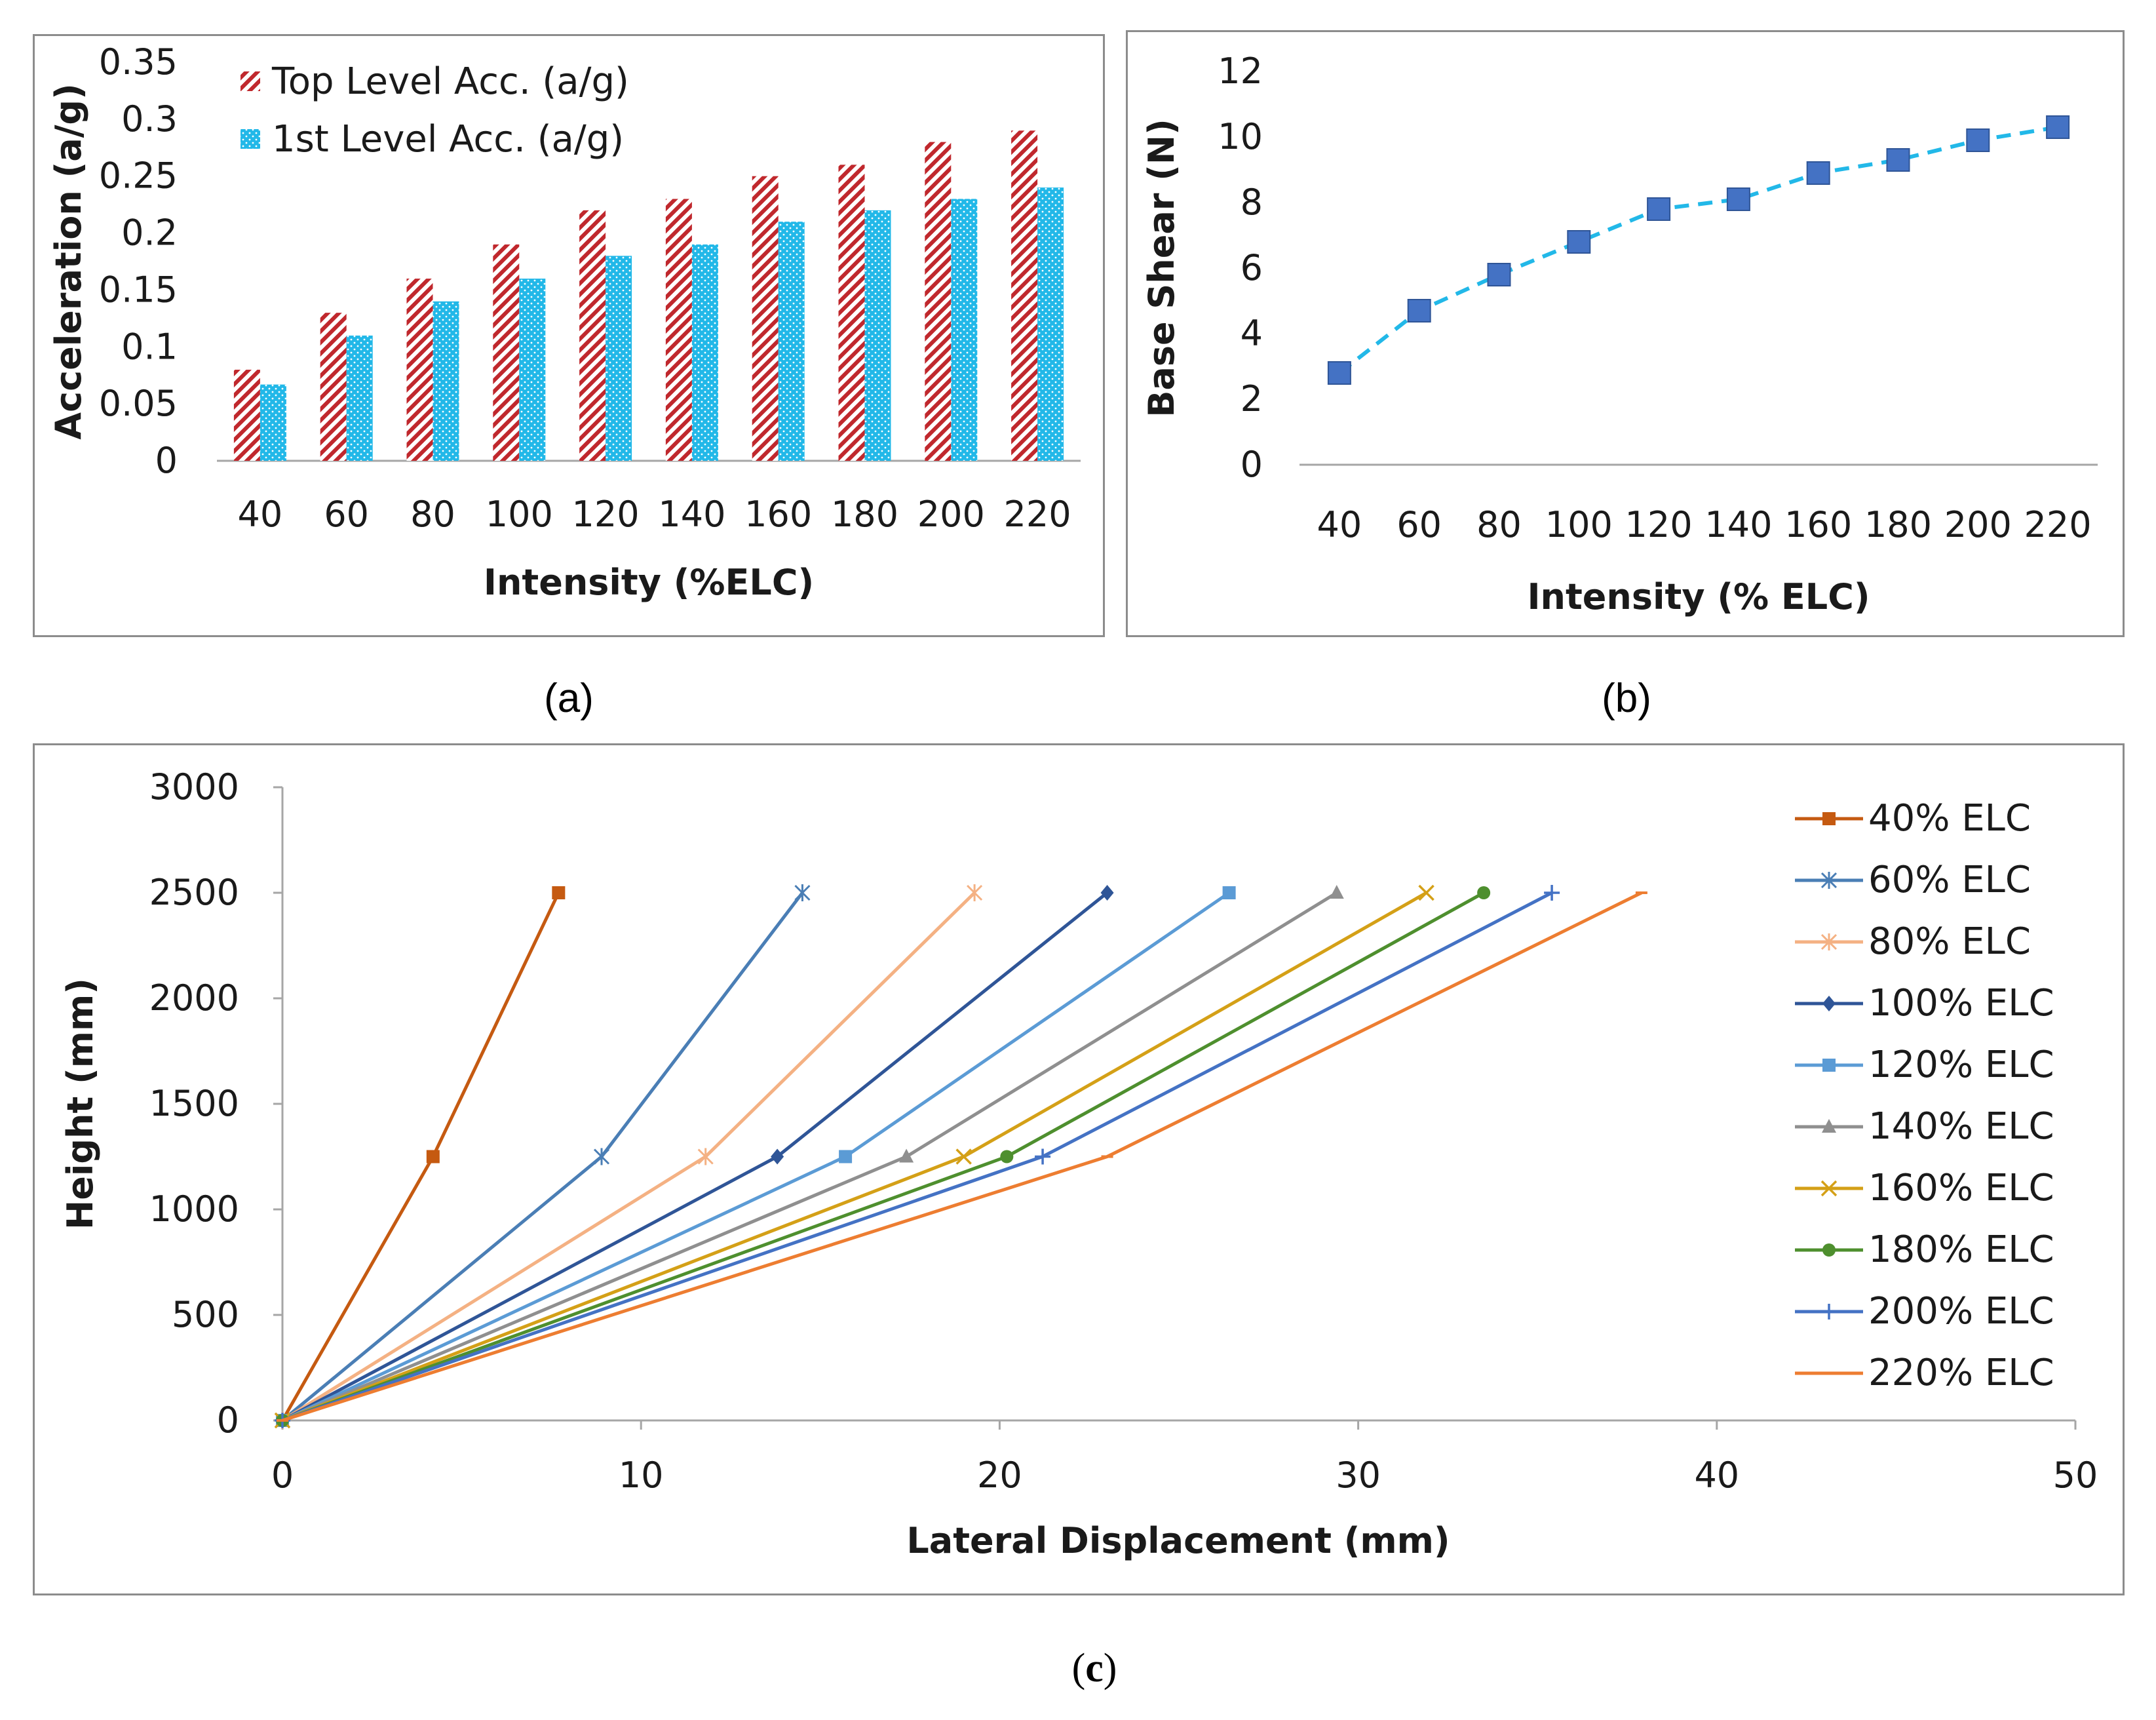 Image resolution: width=2156 pixels, height=1720 pixels. I want to click on x-axis-title: Lateral Displacement (mm), so click(1178, 1541).